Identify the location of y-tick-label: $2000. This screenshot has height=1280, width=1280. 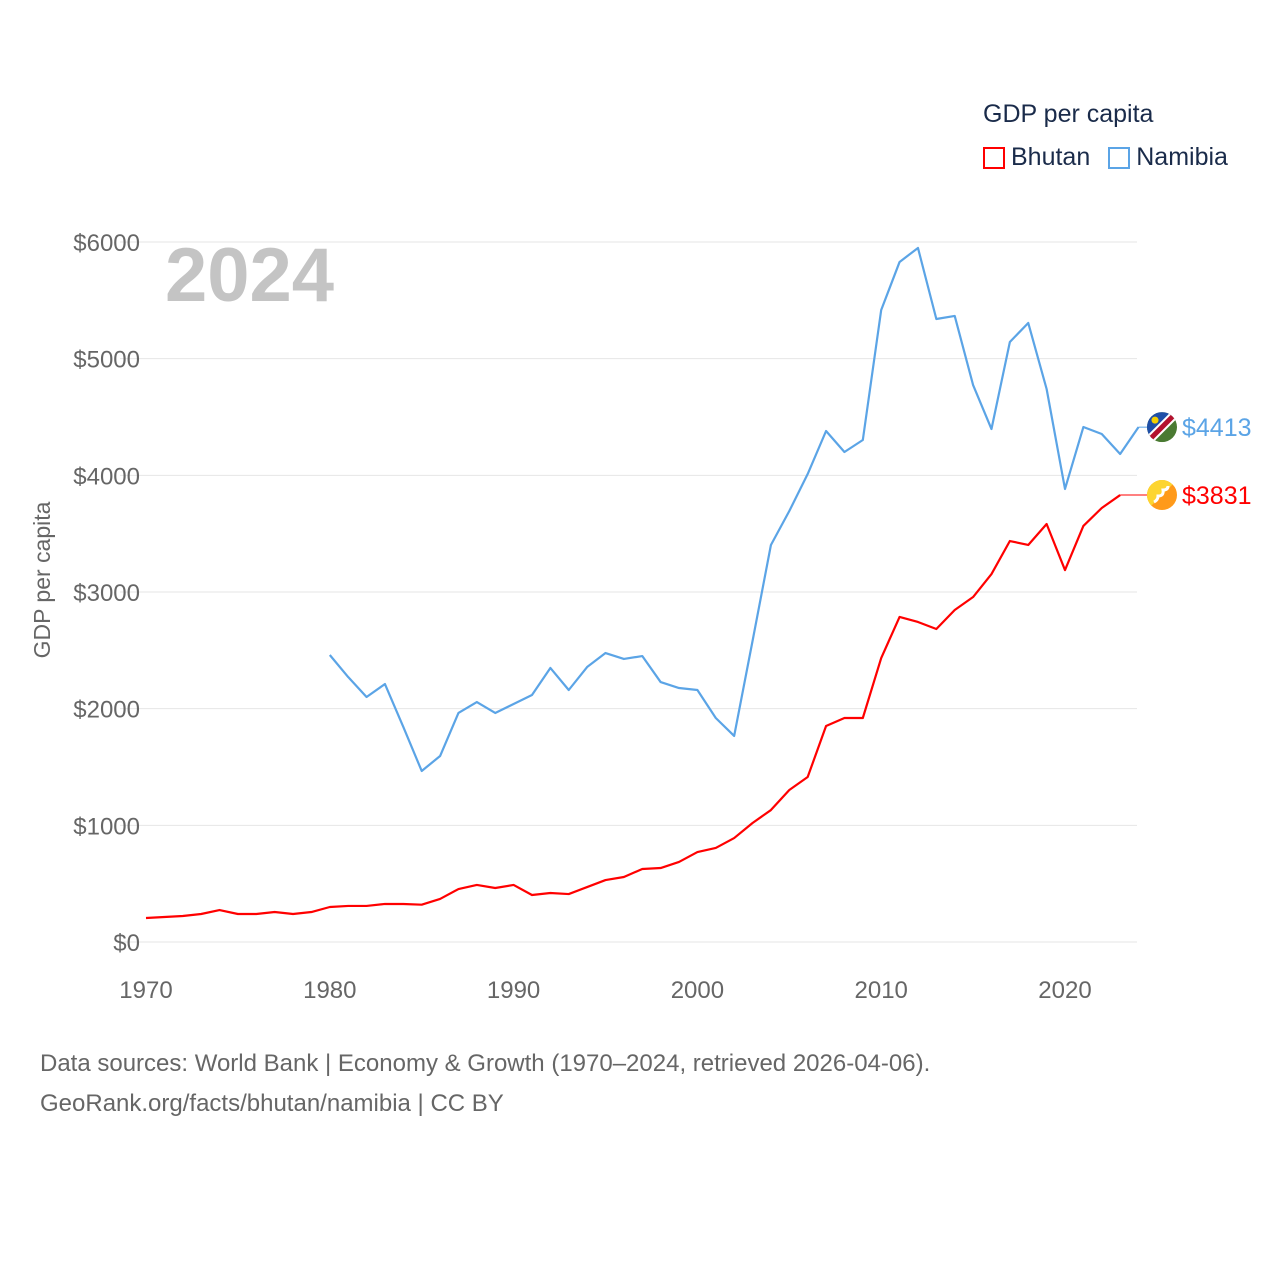
(106, 710).